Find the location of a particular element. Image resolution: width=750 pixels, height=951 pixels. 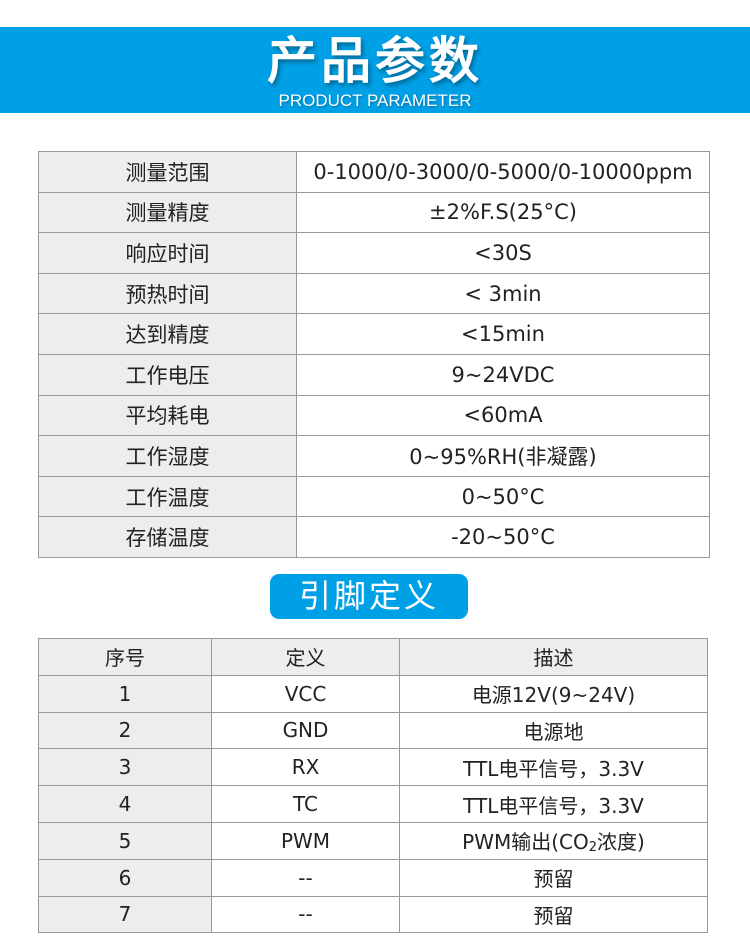

table-row: 达到精度 <15min is located at coordinates (374, 334).